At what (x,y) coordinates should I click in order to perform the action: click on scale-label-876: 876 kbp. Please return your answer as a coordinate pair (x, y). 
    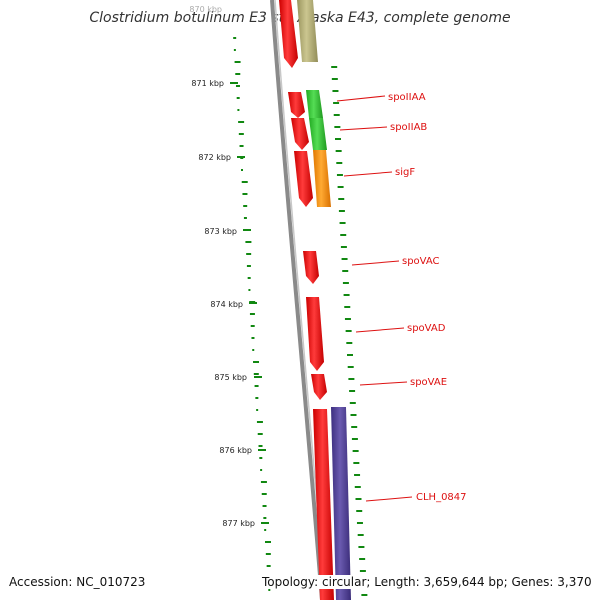
    Looking at the image, I should click on (235, 450).